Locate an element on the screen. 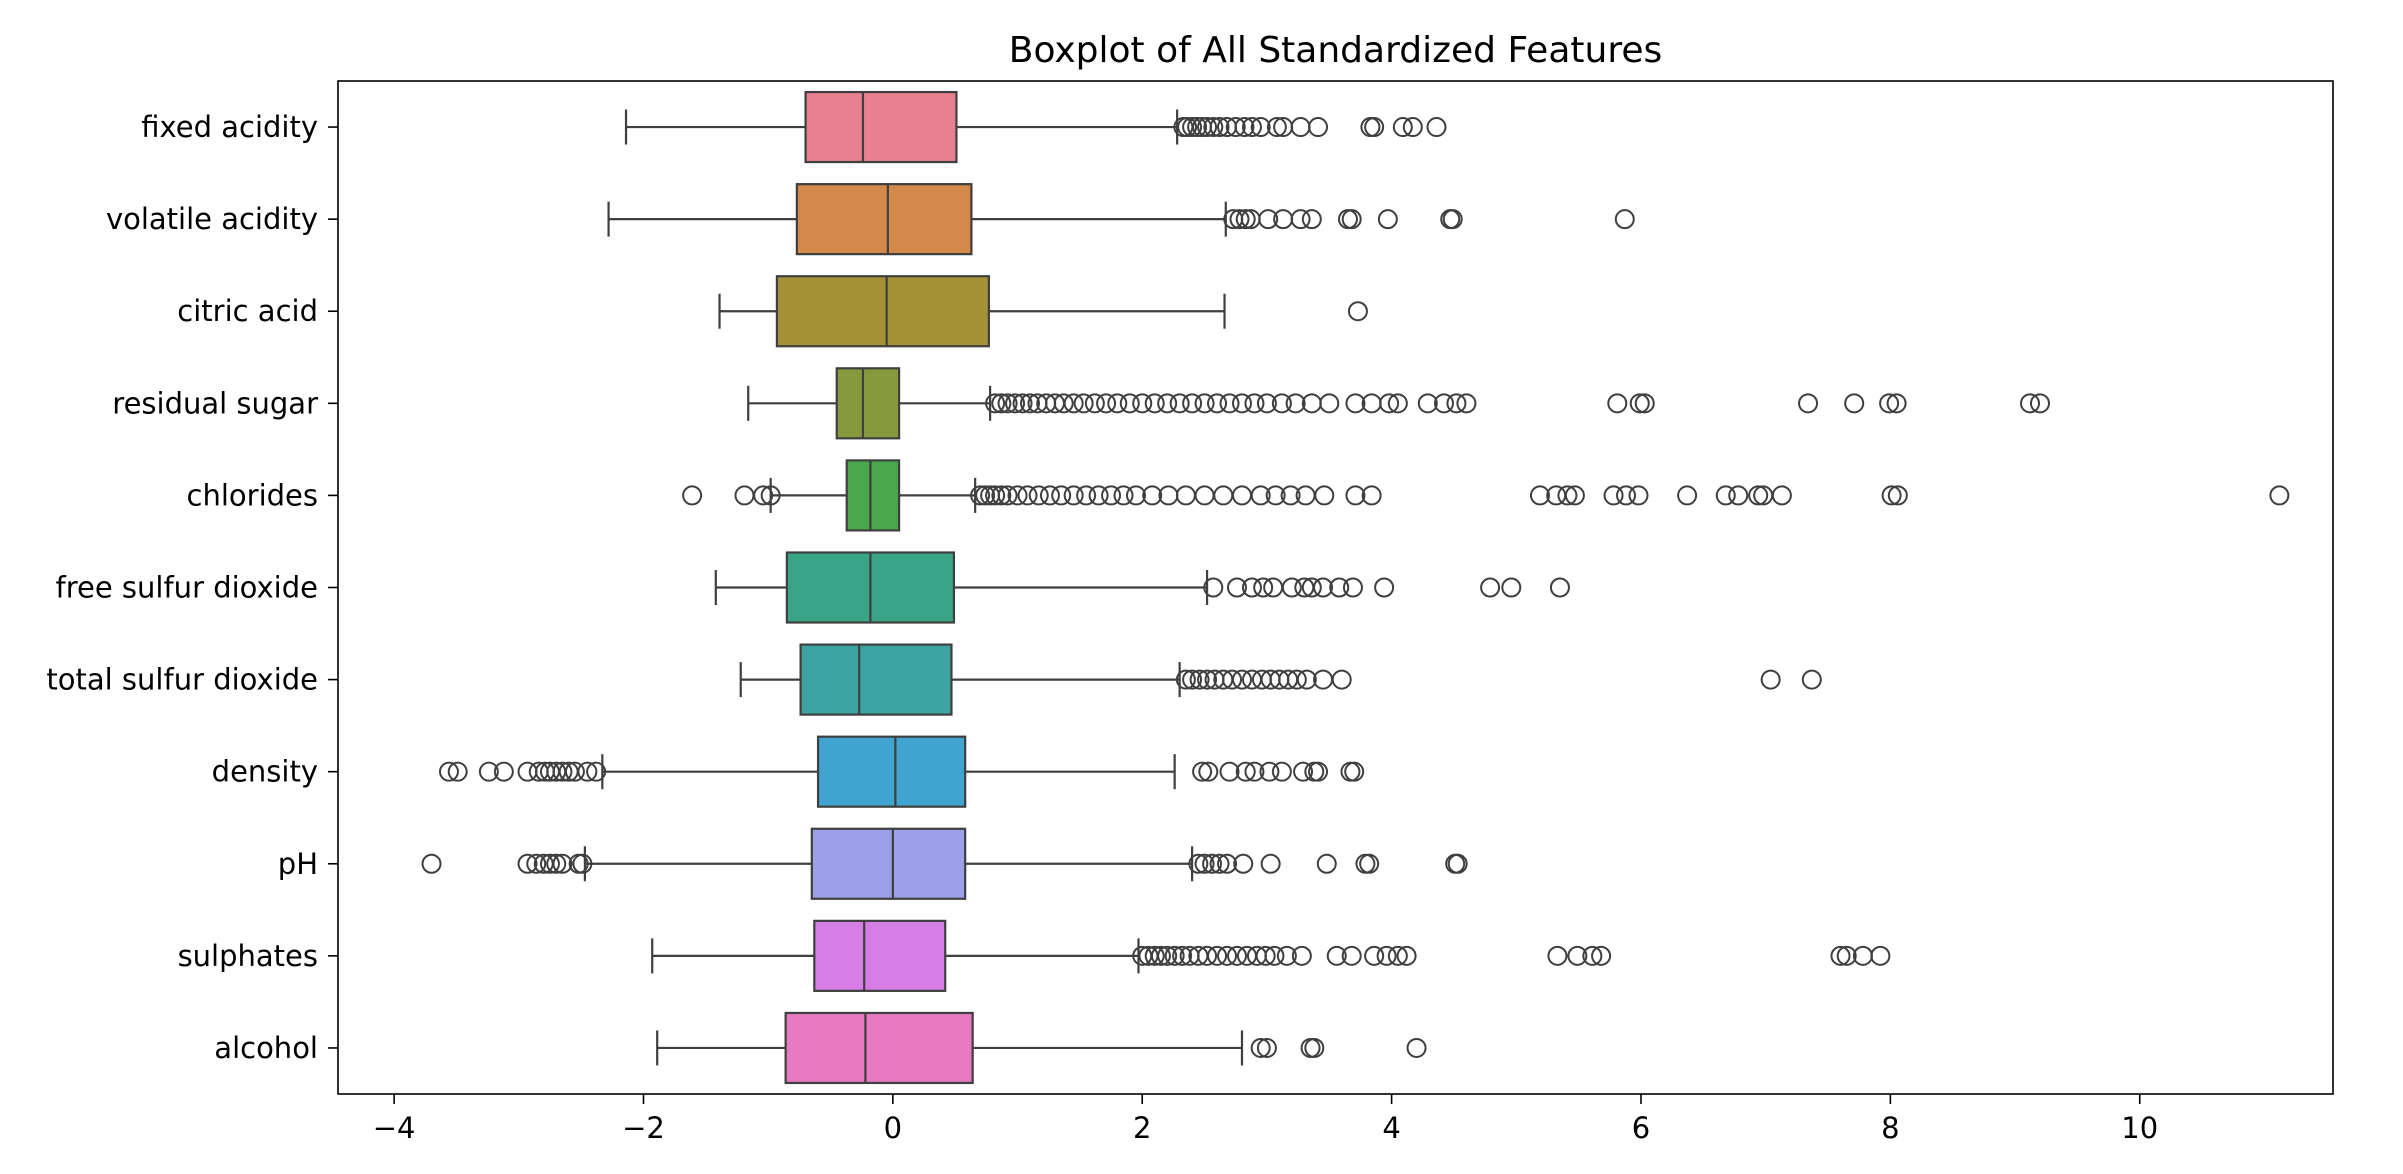 This screenshot has height=1174, width=2403. x-tick-label: −2 is located at coordinates (643, 1128).